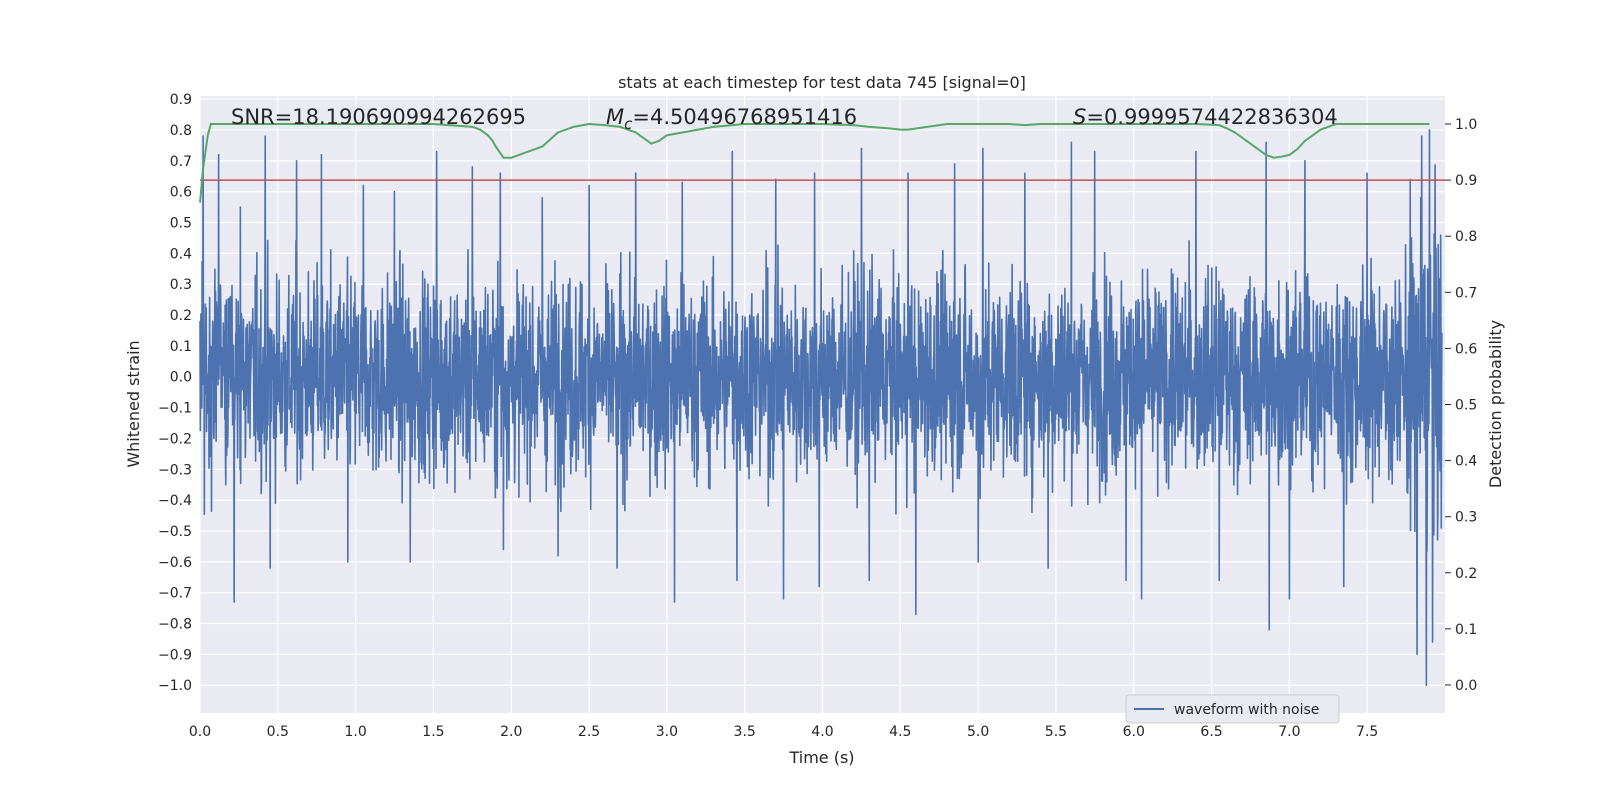  I want to click on y2-tick-label: 0.4, so click(1466, 462).